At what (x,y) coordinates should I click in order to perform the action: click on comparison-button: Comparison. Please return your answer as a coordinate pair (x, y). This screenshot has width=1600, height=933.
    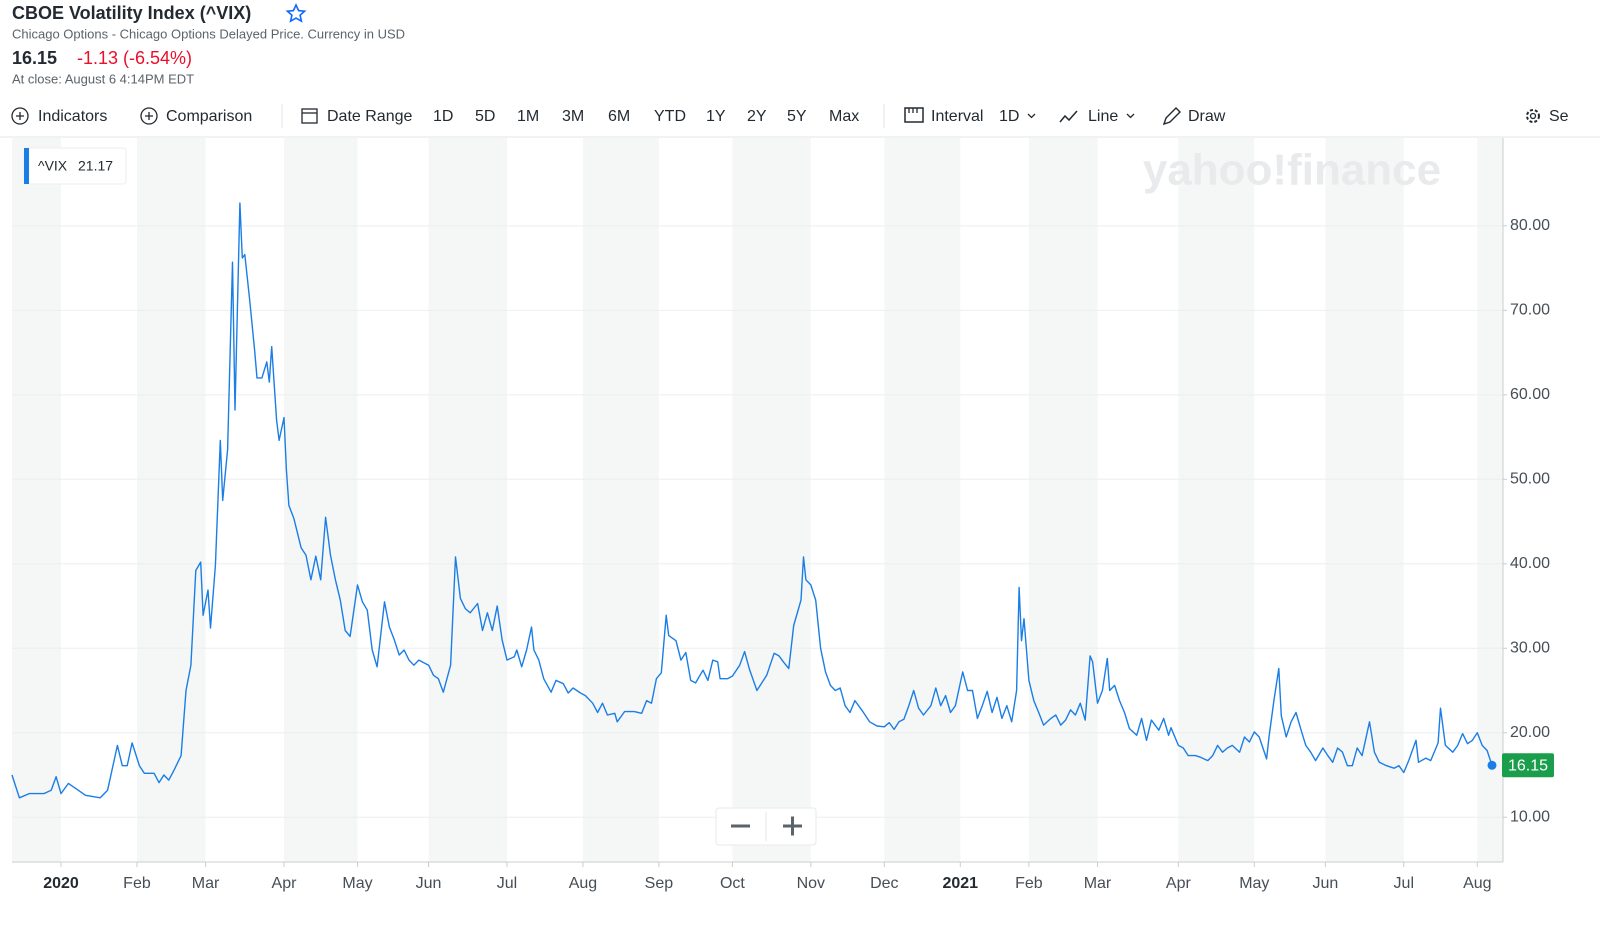
    Looking at the image, I should click on (209, 116).